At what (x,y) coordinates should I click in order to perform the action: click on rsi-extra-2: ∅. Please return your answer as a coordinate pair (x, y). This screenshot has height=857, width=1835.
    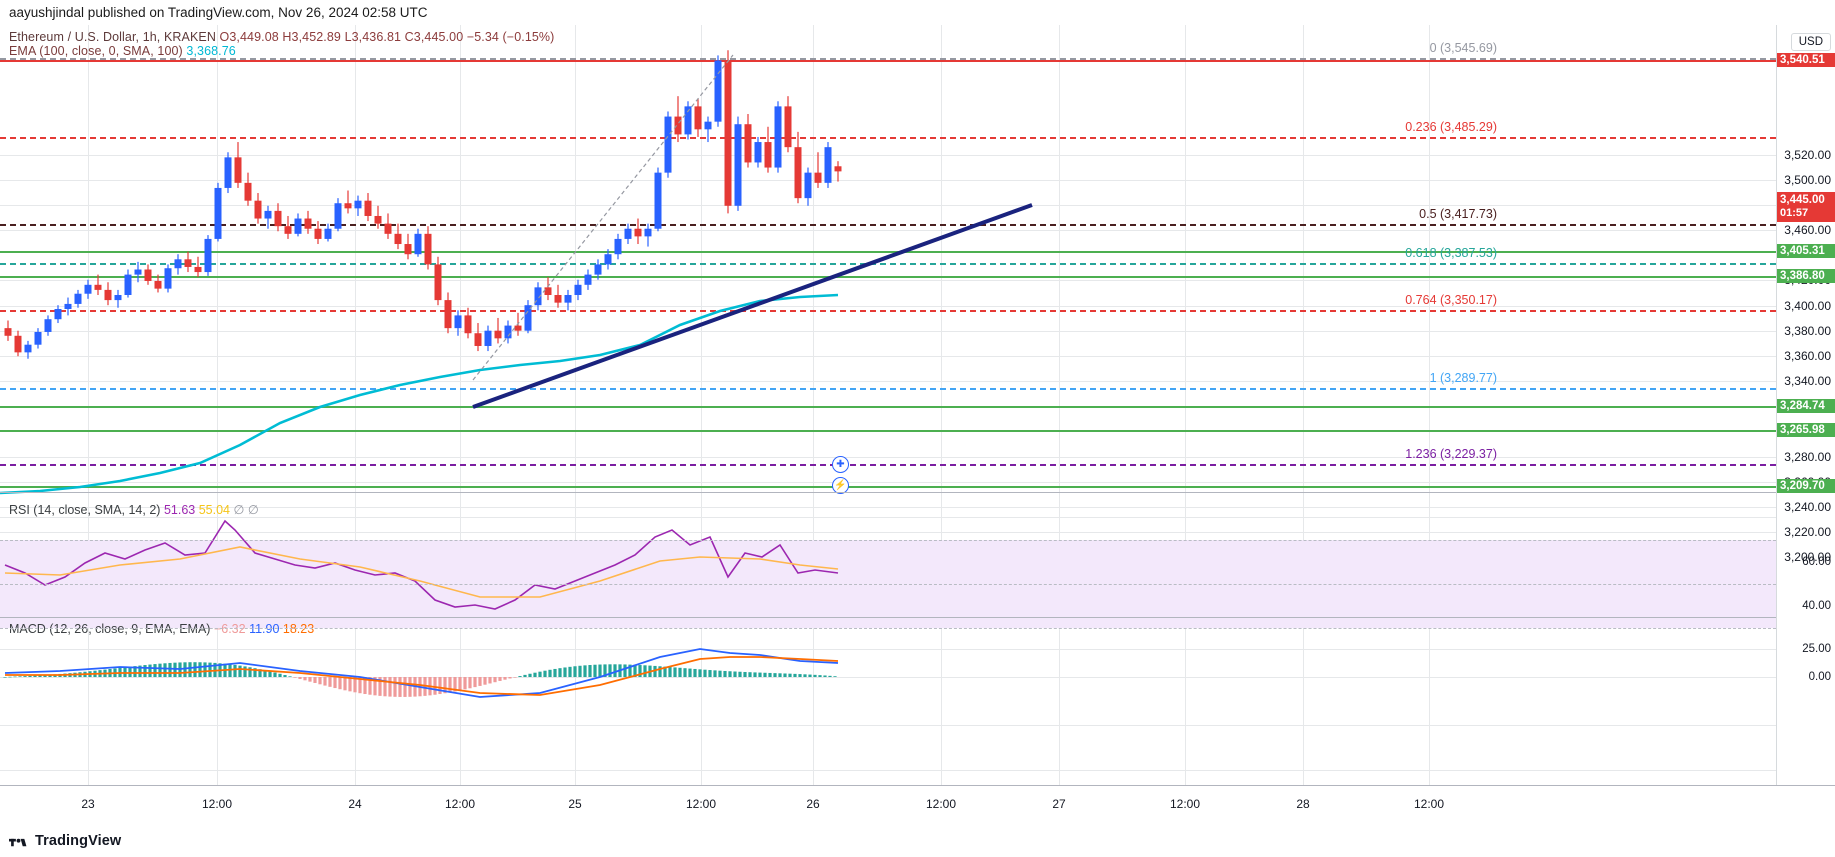
    Looking at the image, I should click on (253, 510).